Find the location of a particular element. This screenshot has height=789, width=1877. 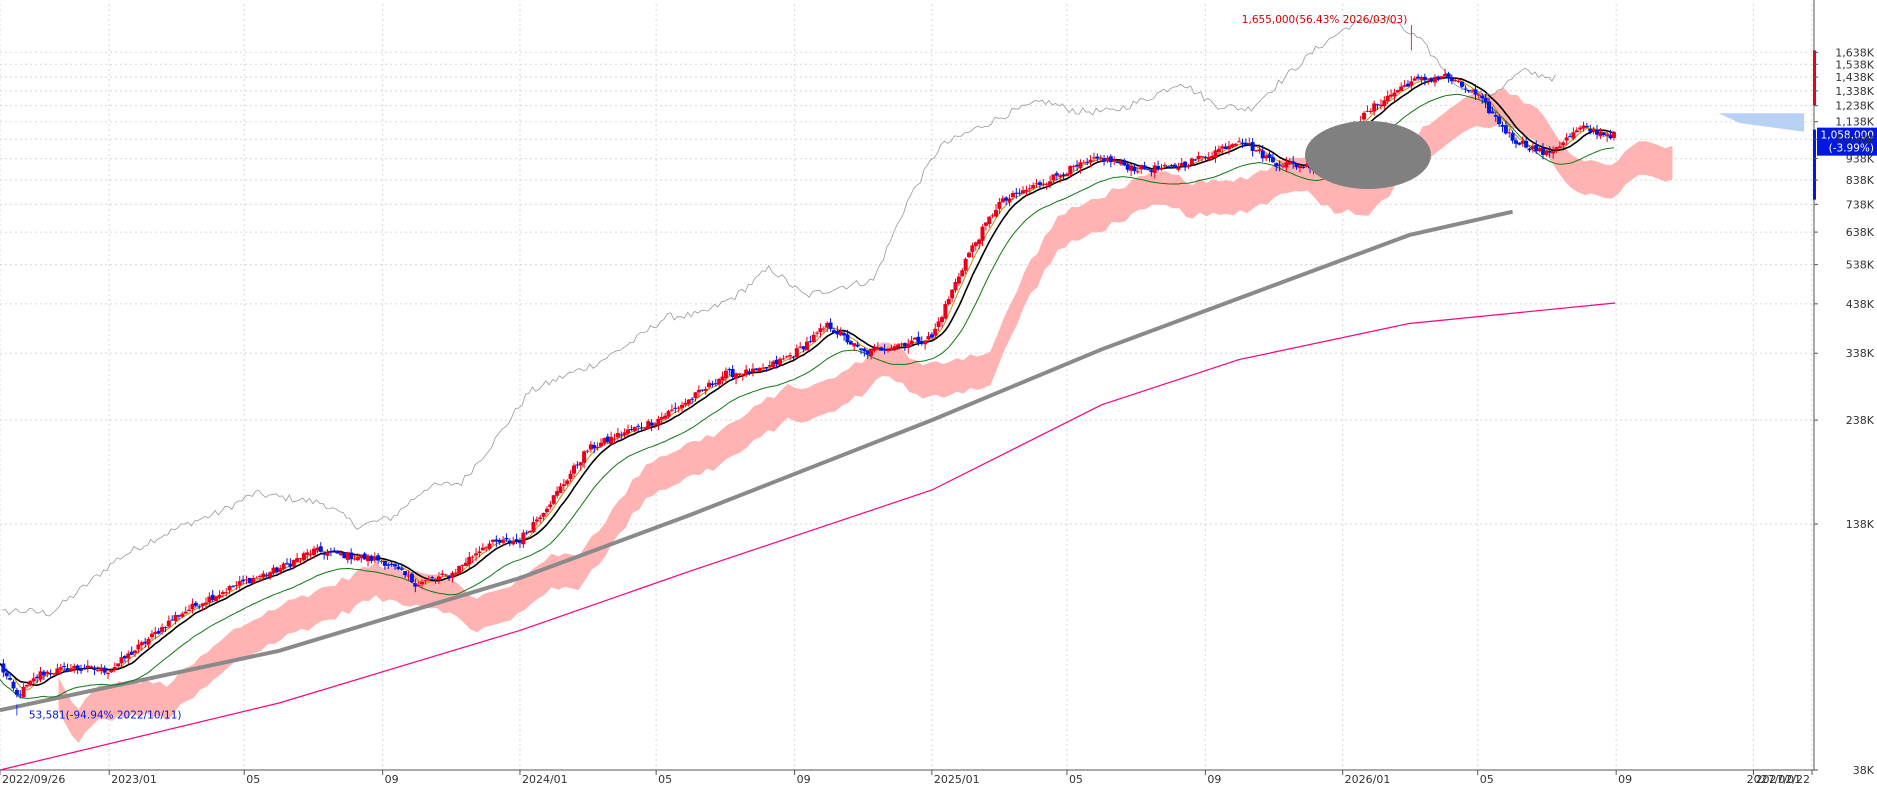

y-tick-label: 338K is located at coordinates (1860, 353).